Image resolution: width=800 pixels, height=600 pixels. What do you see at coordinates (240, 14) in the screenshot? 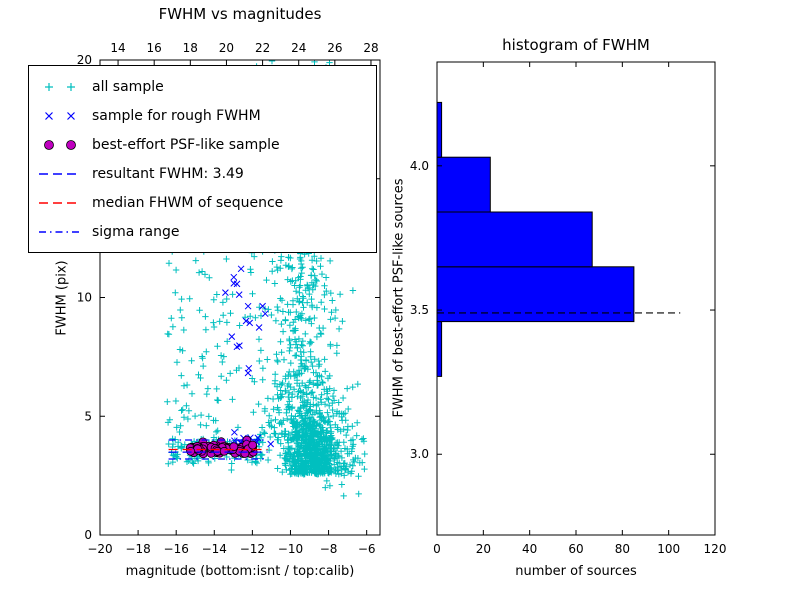
I see `left-plot-title: FWHM vs magnitudes` at bounding box center [240, 14].